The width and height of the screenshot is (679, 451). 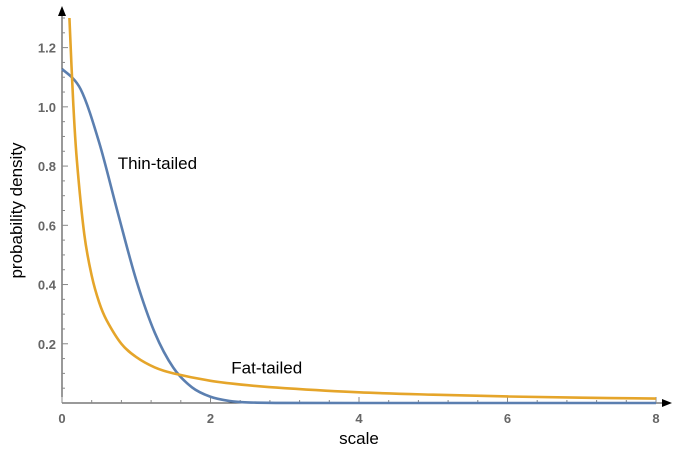 What do you see at coordinates (16, 210) in the screenshot?
I see `y-axis-title: probability density` at bounding box center [16, 210].